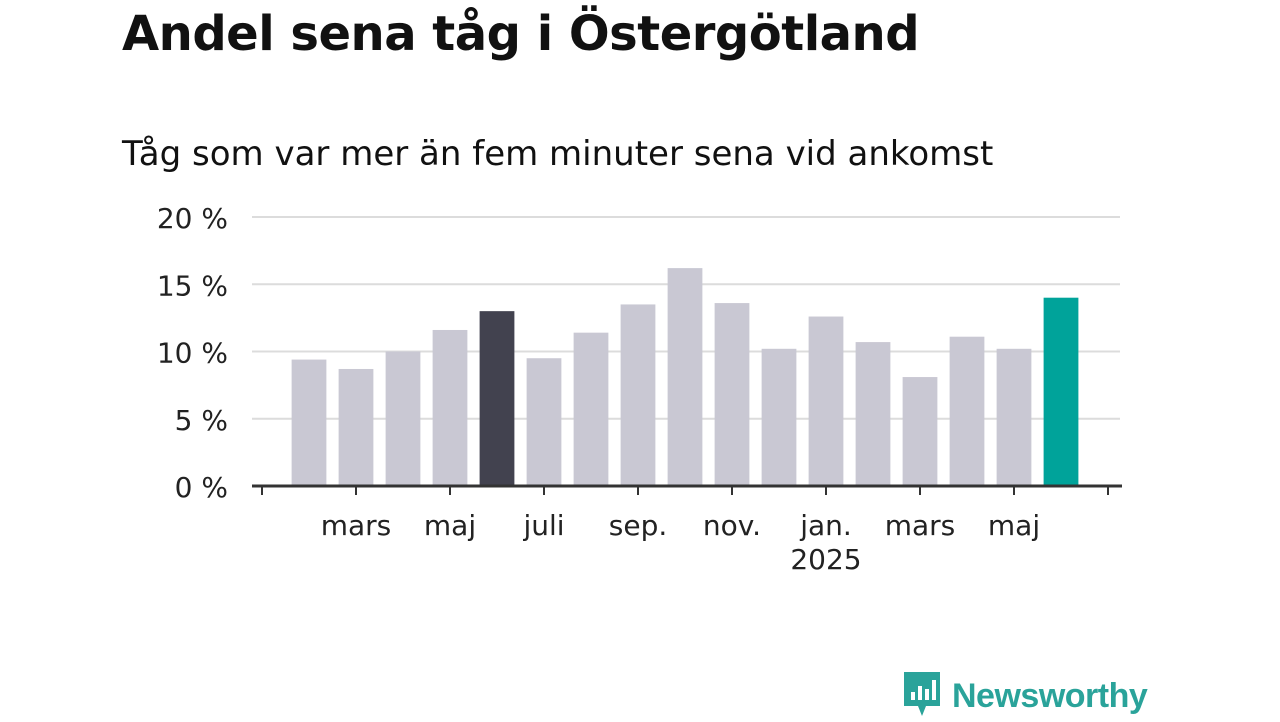  I want to click on newsworthy-logo: Newsworthy, so click(1025, 696).